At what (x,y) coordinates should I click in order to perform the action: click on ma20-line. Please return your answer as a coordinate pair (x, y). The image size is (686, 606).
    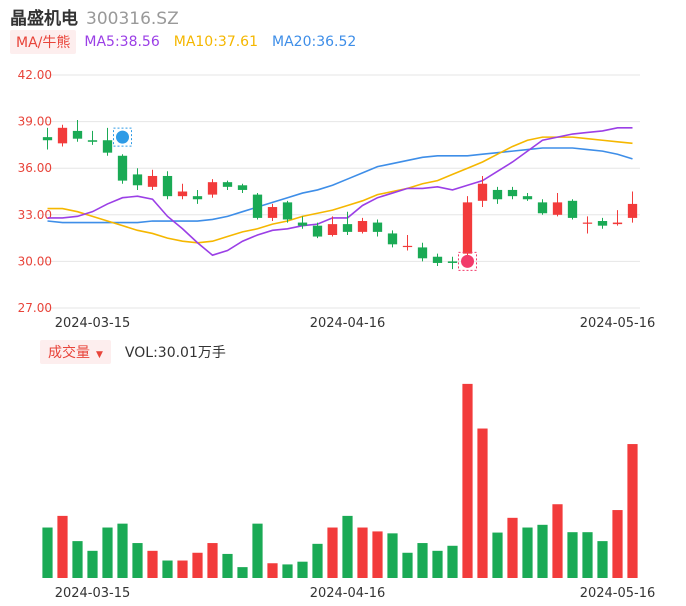
    Looking at the image, I should click on (340, 185).